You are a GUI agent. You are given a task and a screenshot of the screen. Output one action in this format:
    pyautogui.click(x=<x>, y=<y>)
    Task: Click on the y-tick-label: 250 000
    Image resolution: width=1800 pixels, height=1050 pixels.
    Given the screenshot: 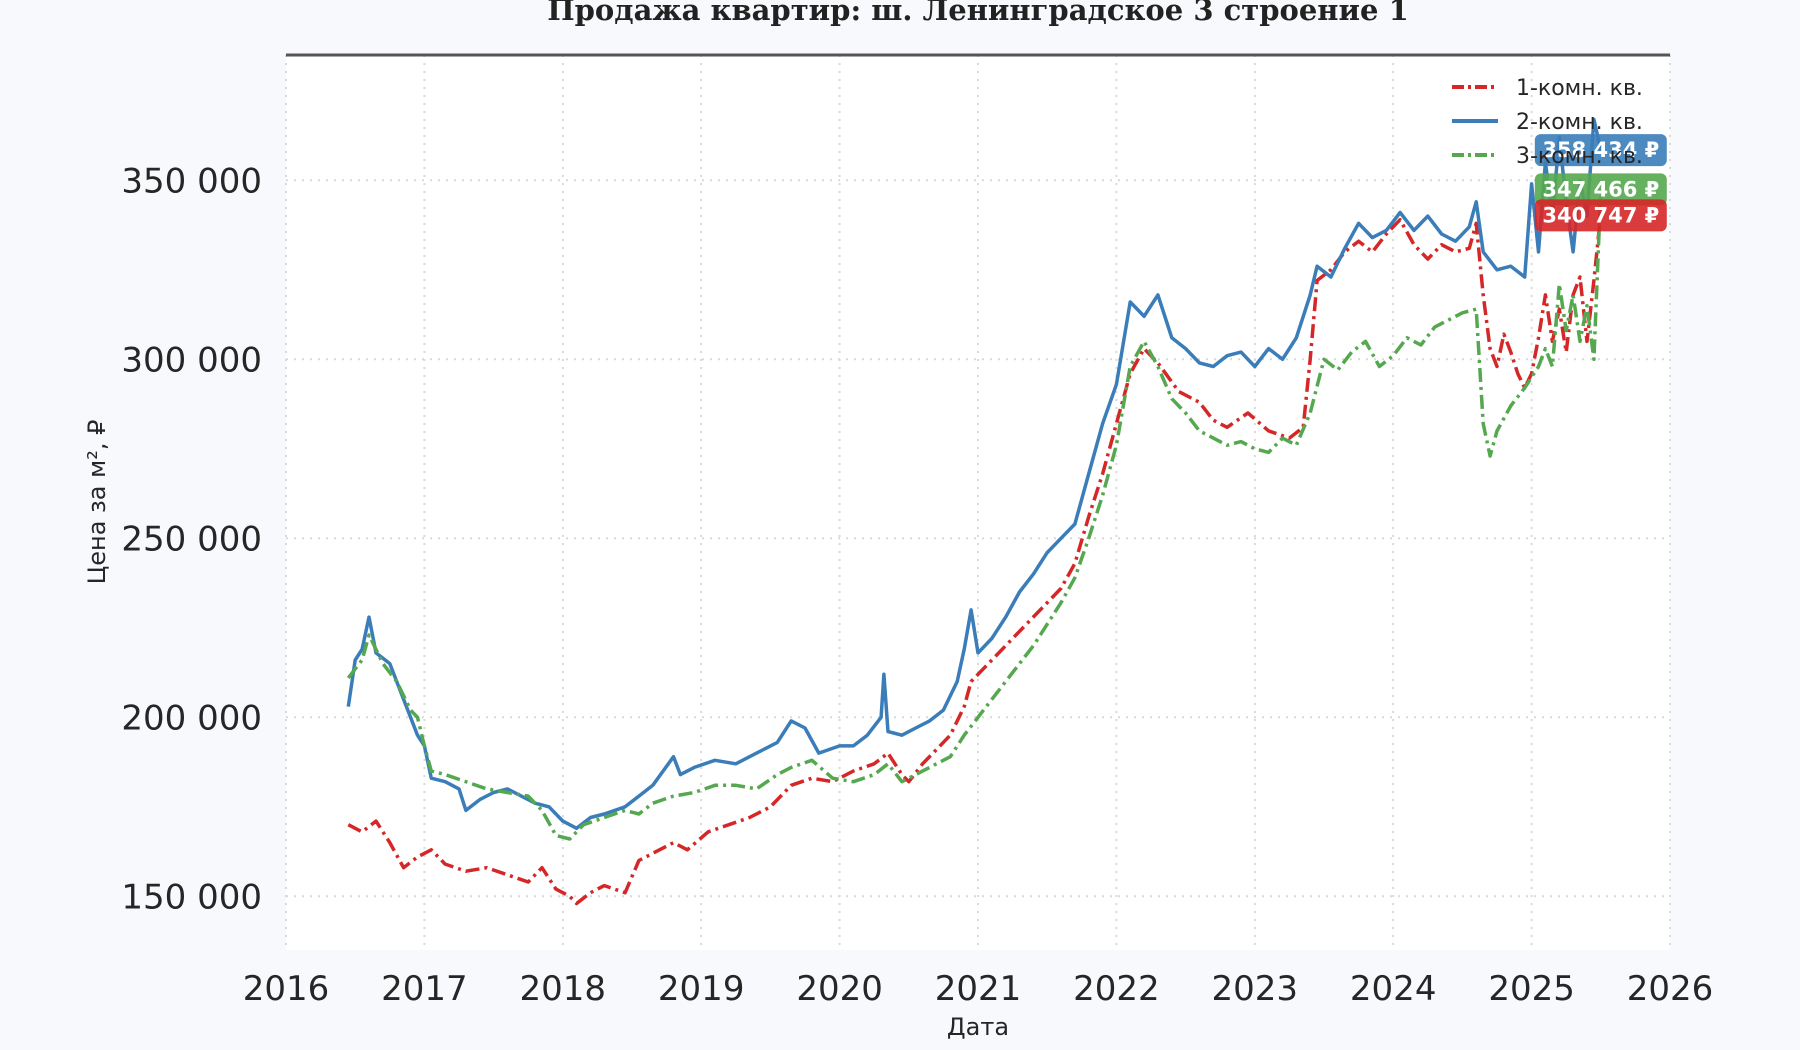 What is the action you would take?
    pyautogui.click(x=191, y=539)
    